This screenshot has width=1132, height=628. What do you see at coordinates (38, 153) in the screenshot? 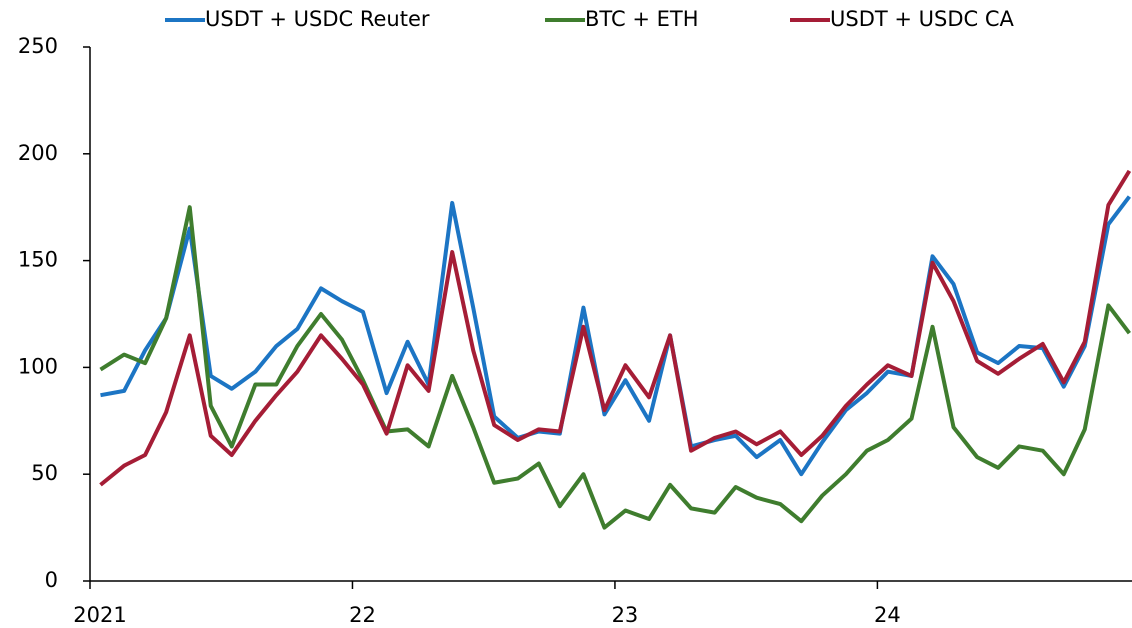
I see `y-tick-label: 200` at bounding box center [38, 153].